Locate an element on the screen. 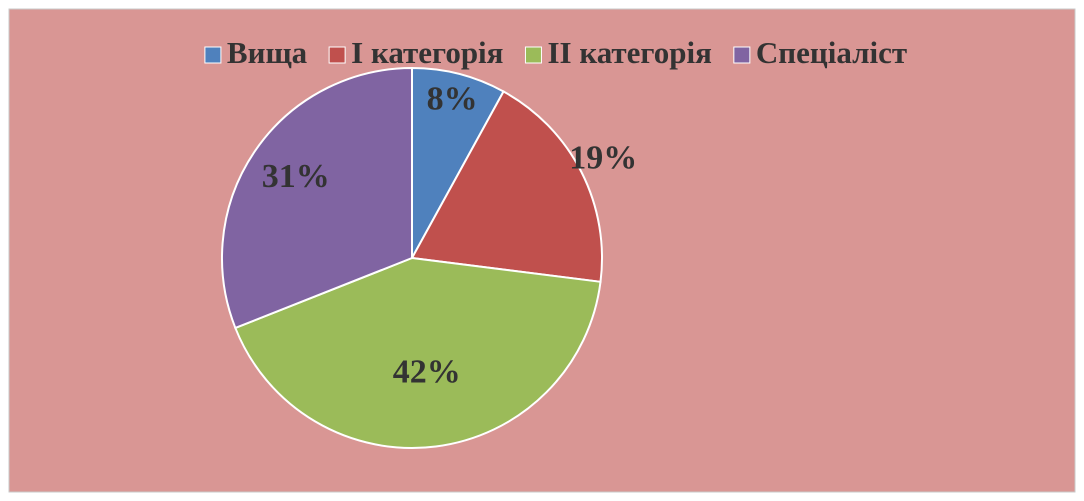 This screenshot has height=501, width=1084. legend-label: Вища is located at coordinates (267, 52).